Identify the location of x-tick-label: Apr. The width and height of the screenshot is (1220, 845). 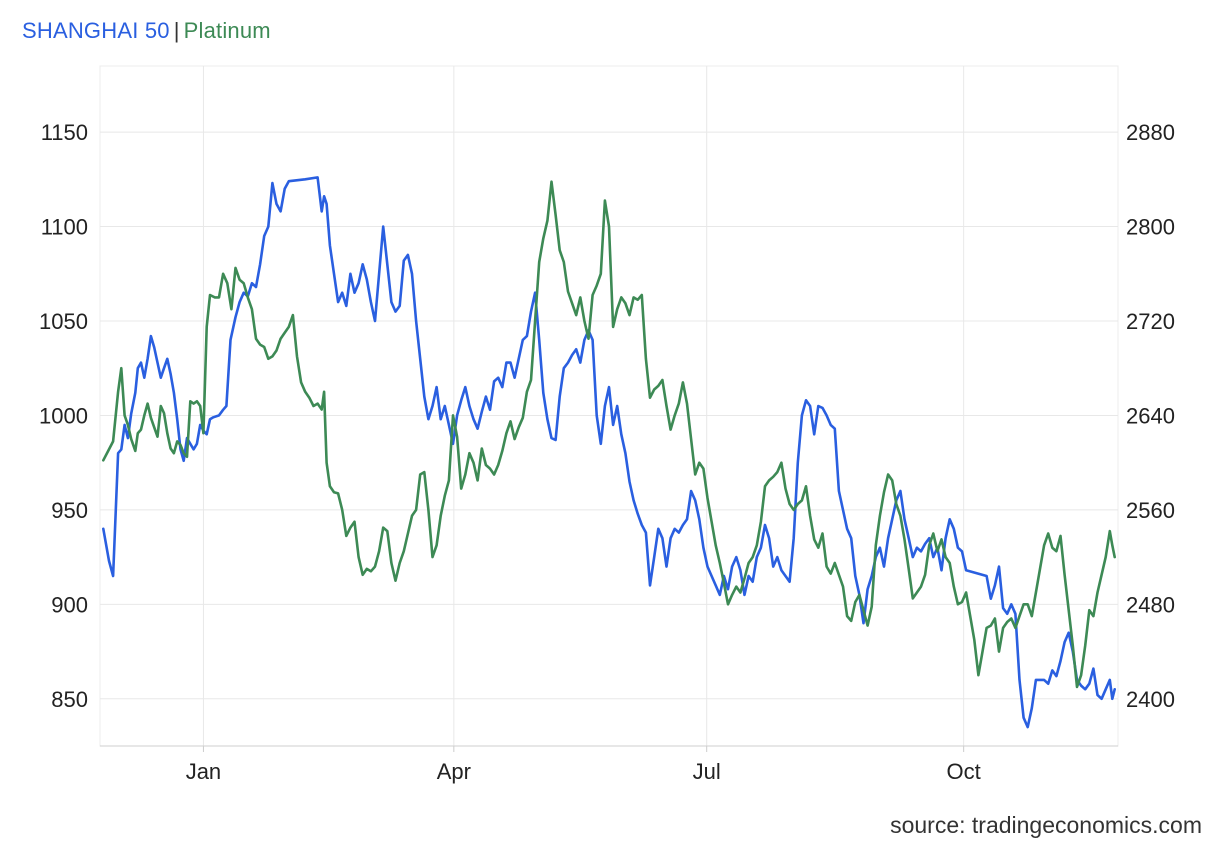
(454, 771).